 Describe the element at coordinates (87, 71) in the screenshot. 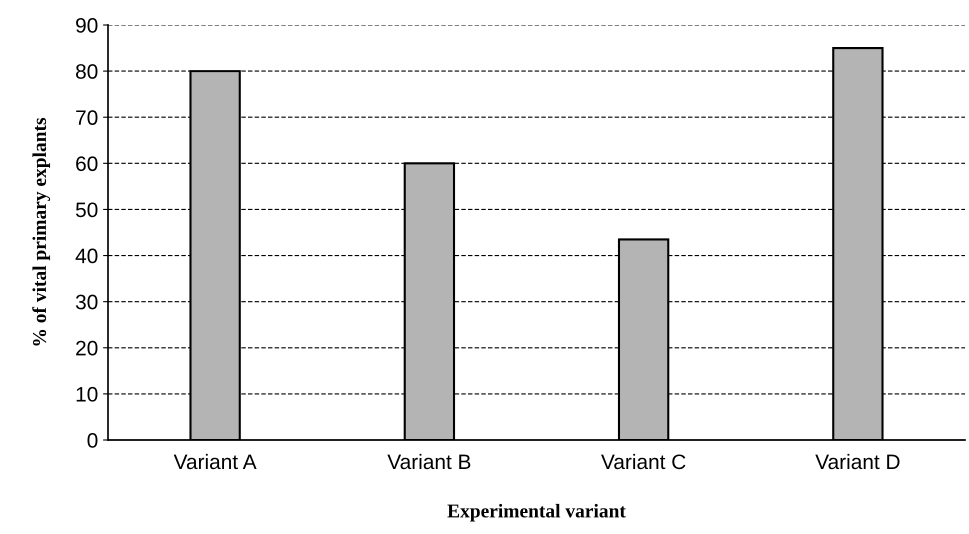

I see `y-tick-label: 80` at that location.